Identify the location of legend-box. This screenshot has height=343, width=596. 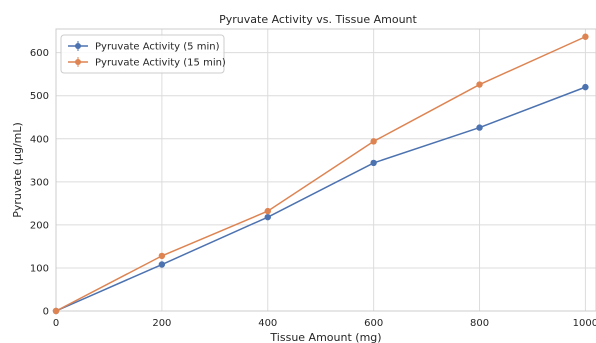
(142, 54).